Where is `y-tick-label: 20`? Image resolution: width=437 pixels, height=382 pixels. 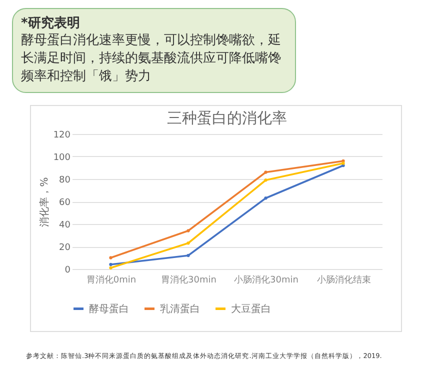
y-tick-label: 20 is located at coordinates (65, 248).